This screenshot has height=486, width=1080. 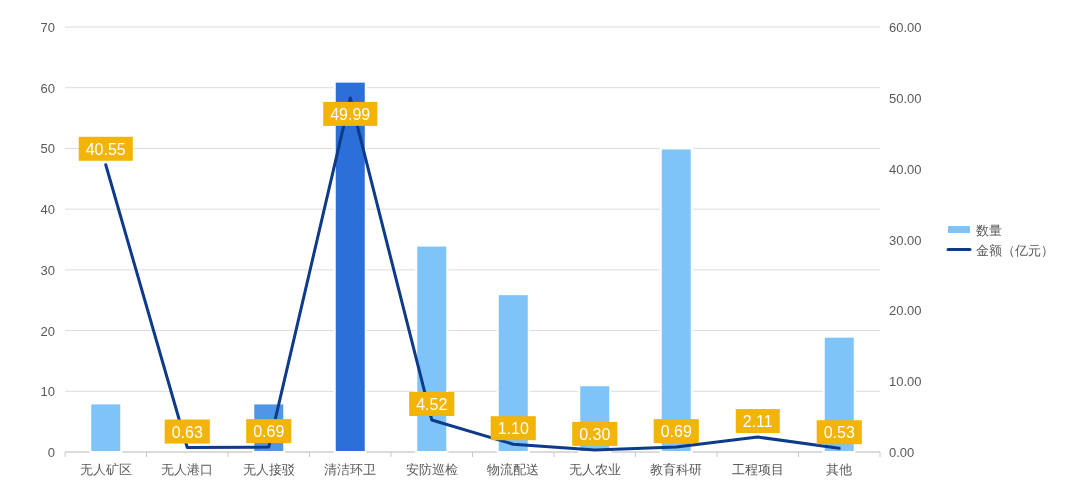 I want to click on y2-tick-label: 60.00, so click(x=905, y=27).